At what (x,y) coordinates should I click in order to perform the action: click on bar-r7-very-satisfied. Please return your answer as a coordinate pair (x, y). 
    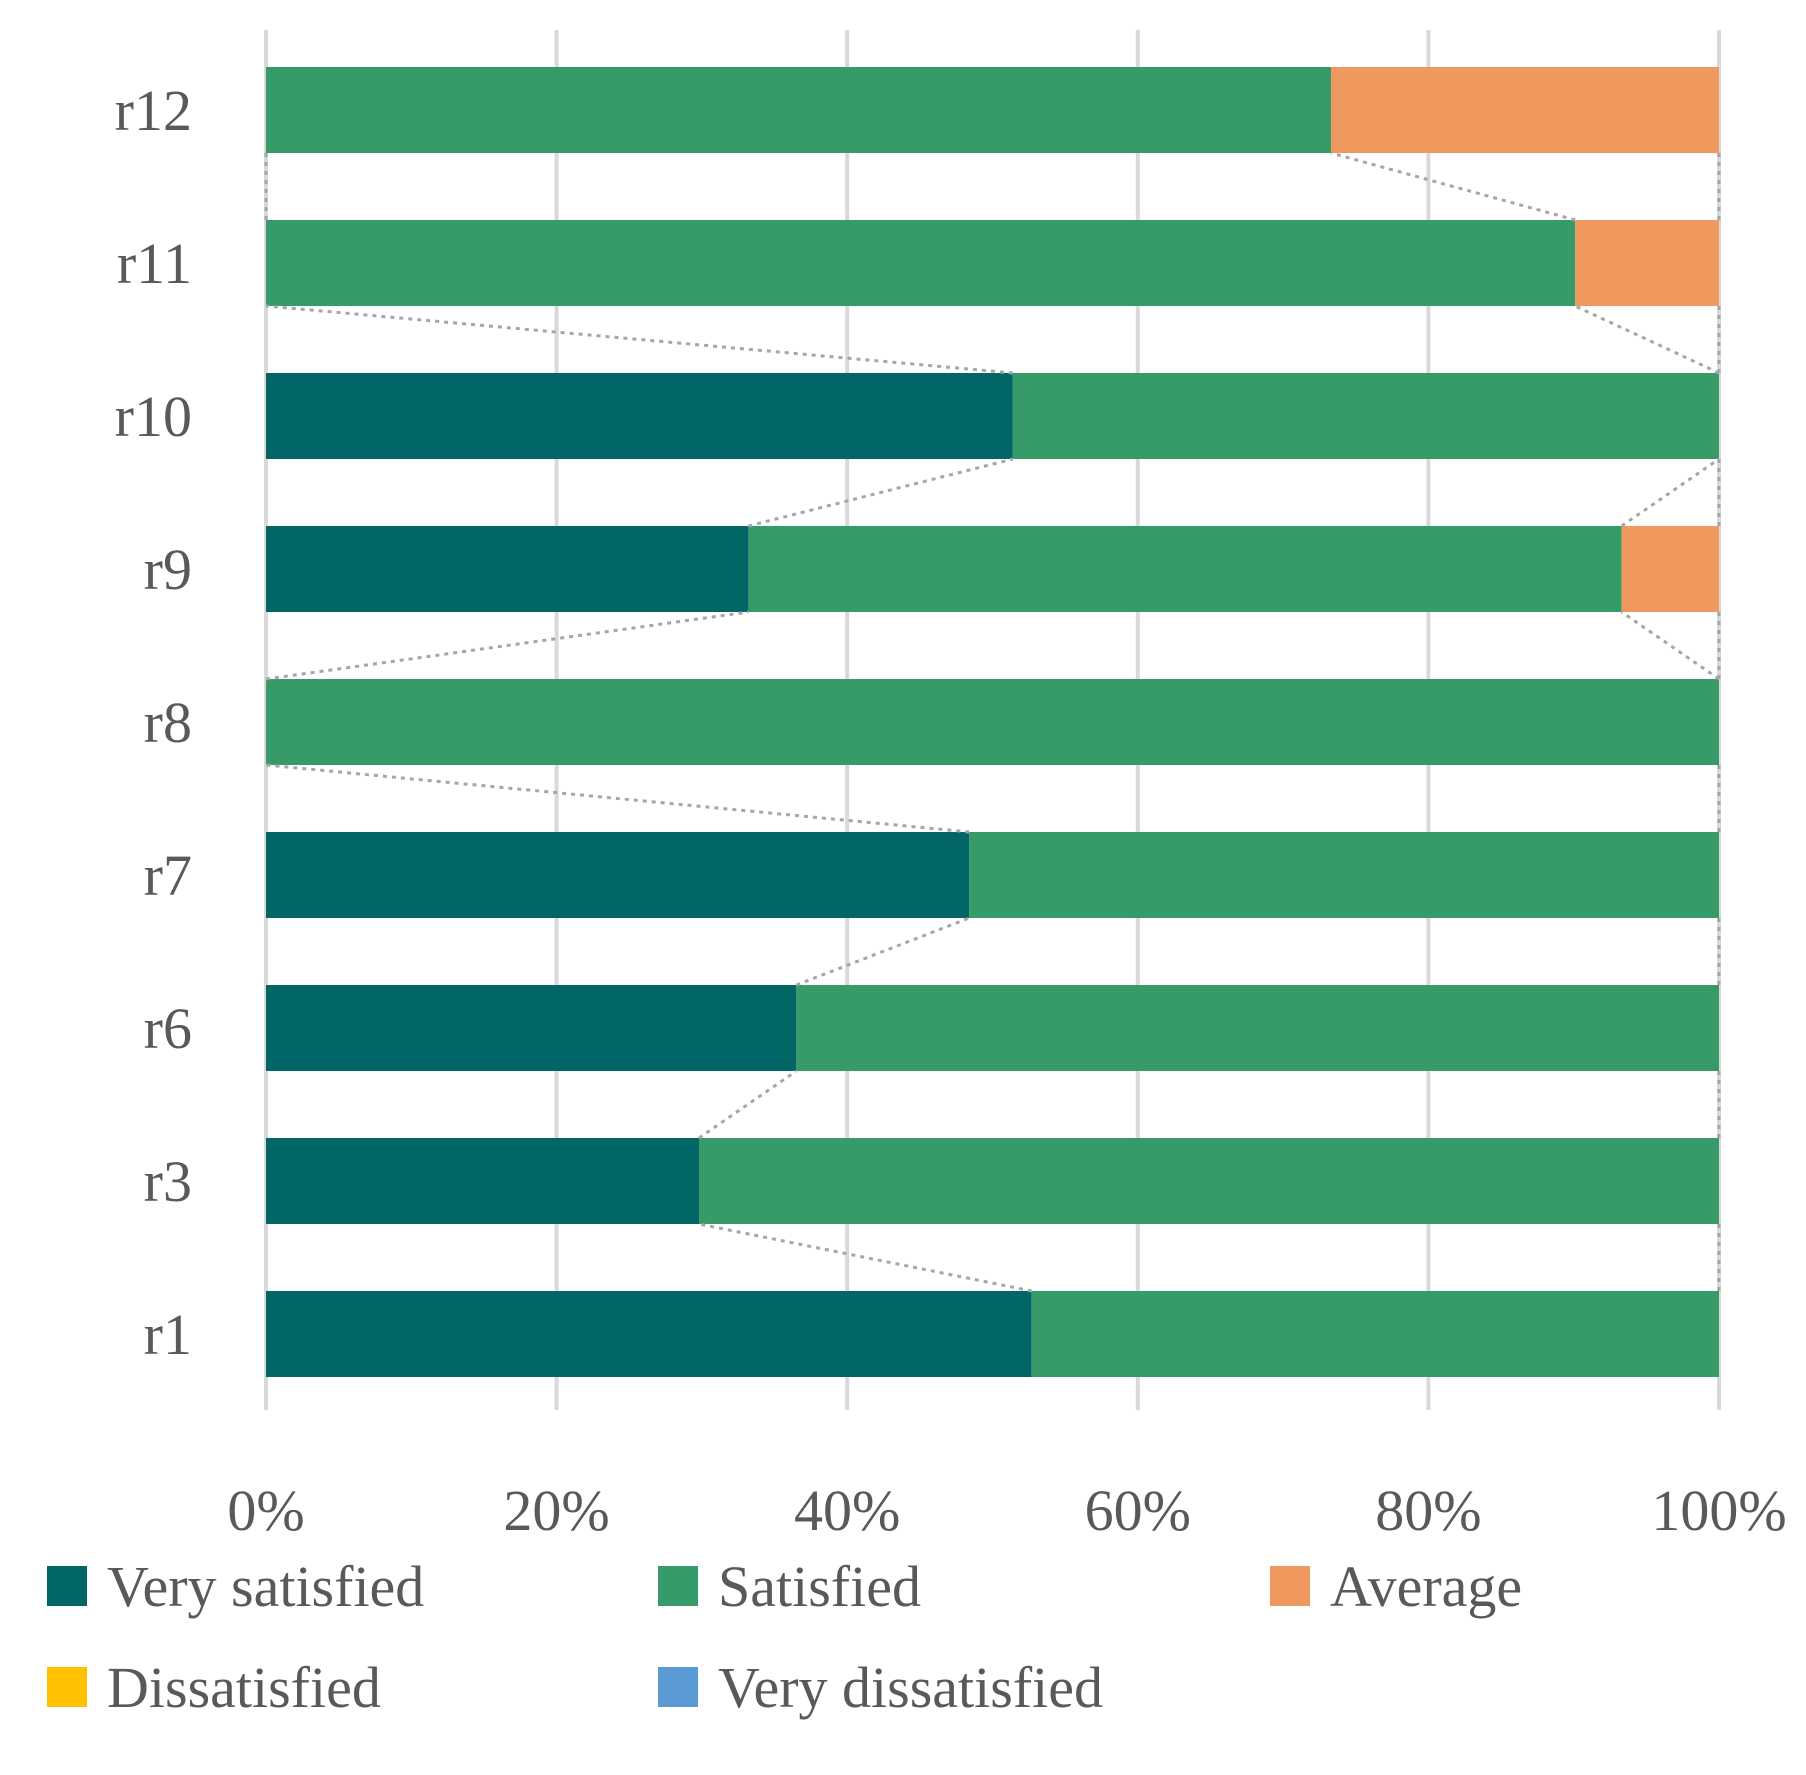
    Looking at the image, I should click on (618, 875).